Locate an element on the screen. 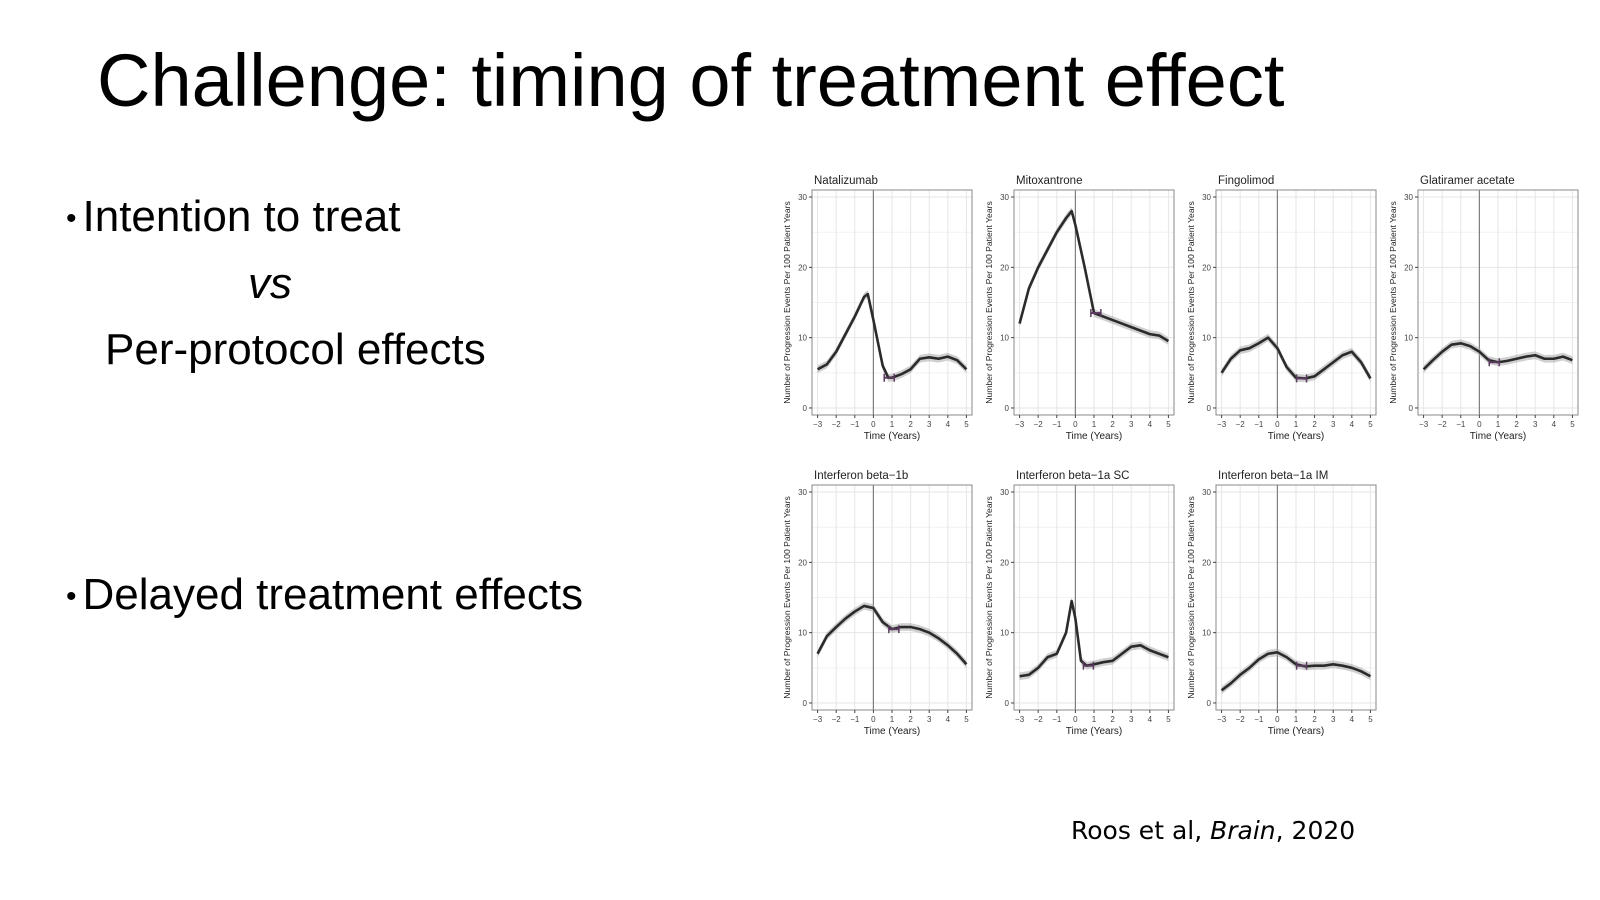  citation-authors: Roos et al, is located at coordinates (1141, 830).